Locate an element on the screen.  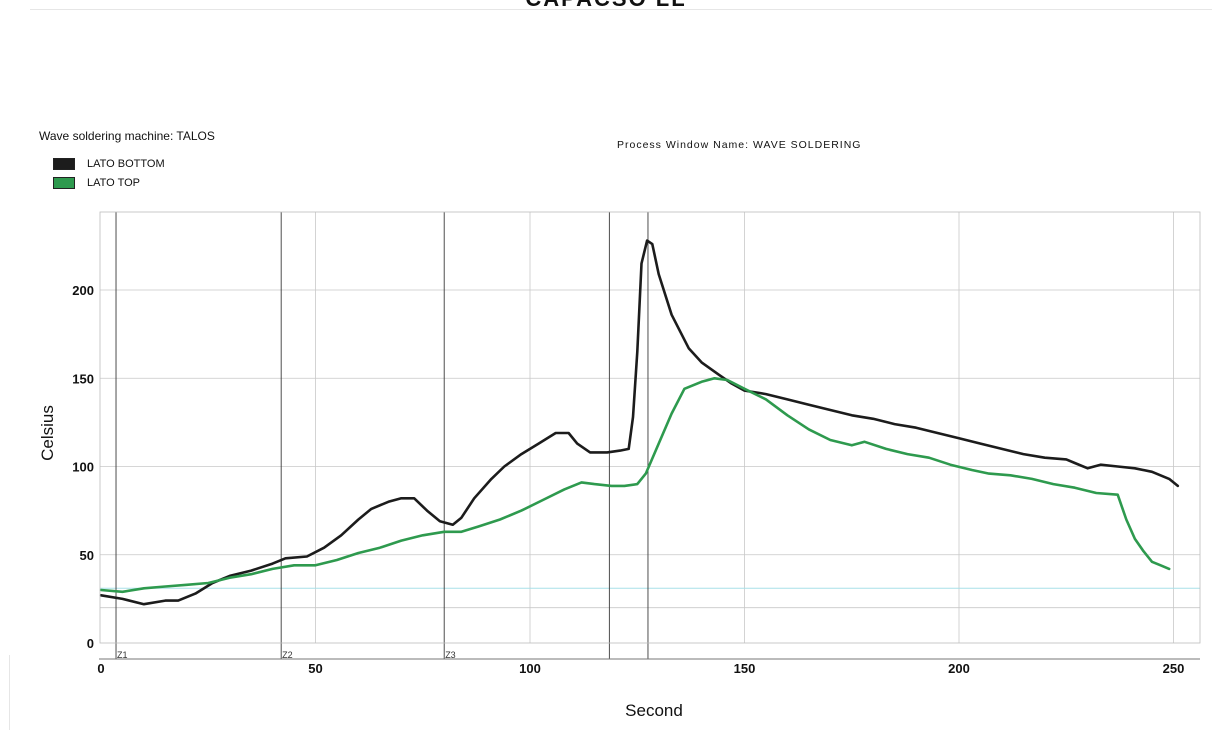
x-tick-label-200: 200 is located at coordinates (959, 668).